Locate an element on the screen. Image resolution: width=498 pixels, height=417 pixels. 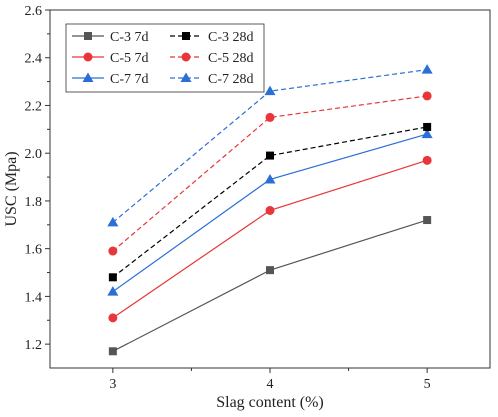
x-tick-label: 3 is located at coordinates (112, 384).